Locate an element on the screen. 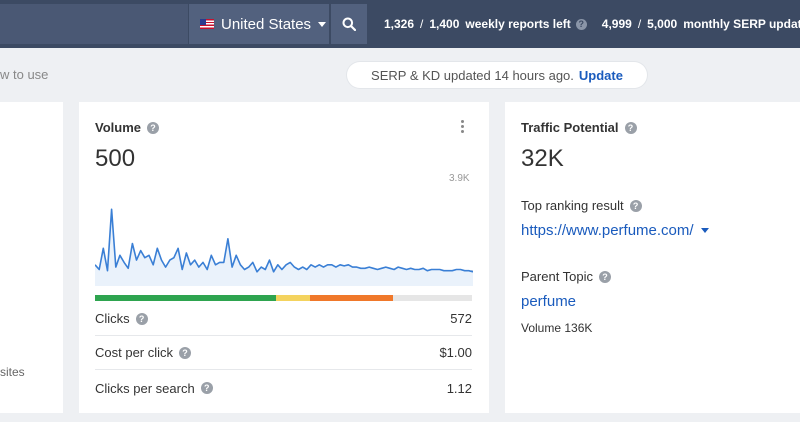  volume-area is located at coordinates (284, 247).